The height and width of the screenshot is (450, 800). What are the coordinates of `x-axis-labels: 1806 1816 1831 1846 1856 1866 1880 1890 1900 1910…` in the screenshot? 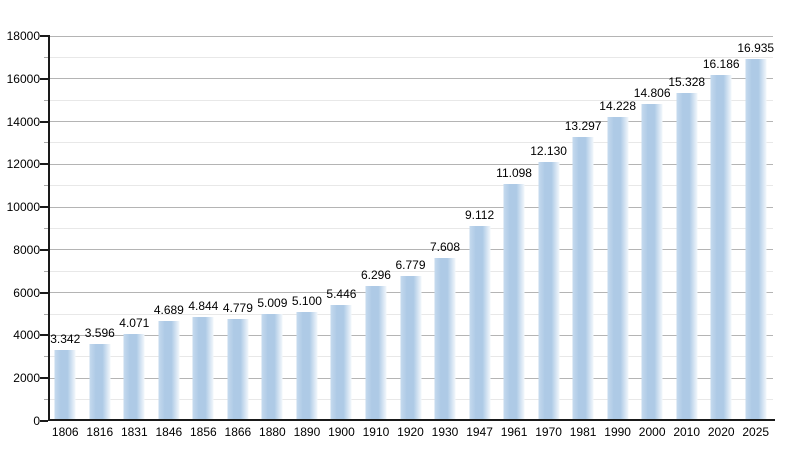 It's located at (410, 433).